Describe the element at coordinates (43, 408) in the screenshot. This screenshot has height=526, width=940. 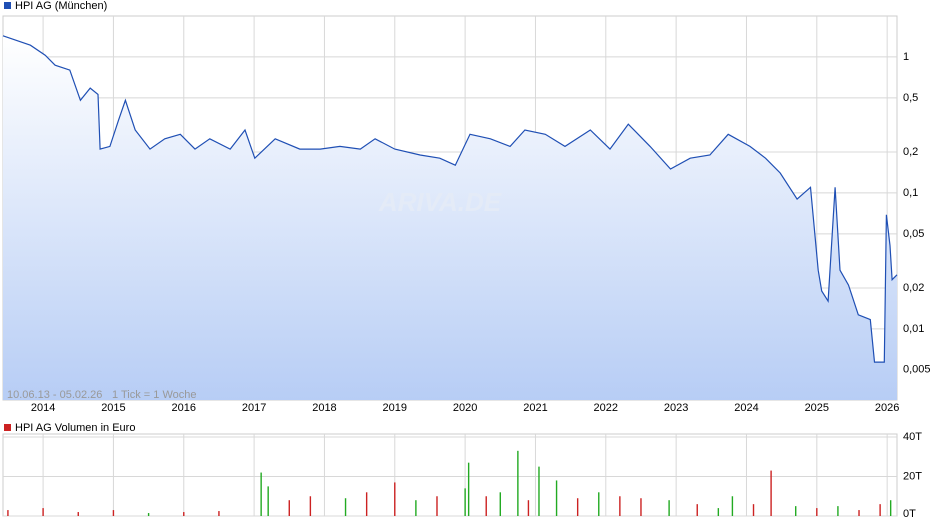
I see `x-tick-label: 2014` at that location.